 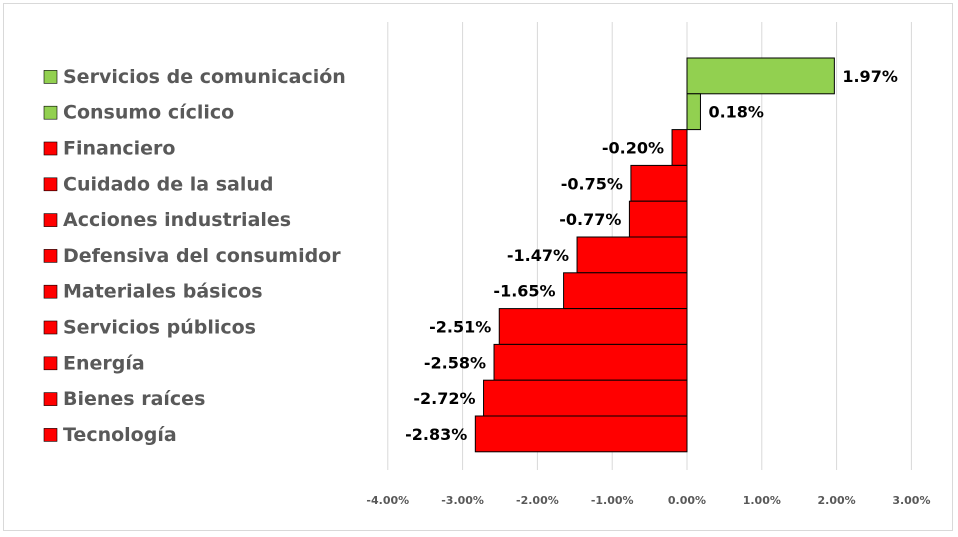 I want to click on category-label: Acciones industriales, so click(x=177, y=220).